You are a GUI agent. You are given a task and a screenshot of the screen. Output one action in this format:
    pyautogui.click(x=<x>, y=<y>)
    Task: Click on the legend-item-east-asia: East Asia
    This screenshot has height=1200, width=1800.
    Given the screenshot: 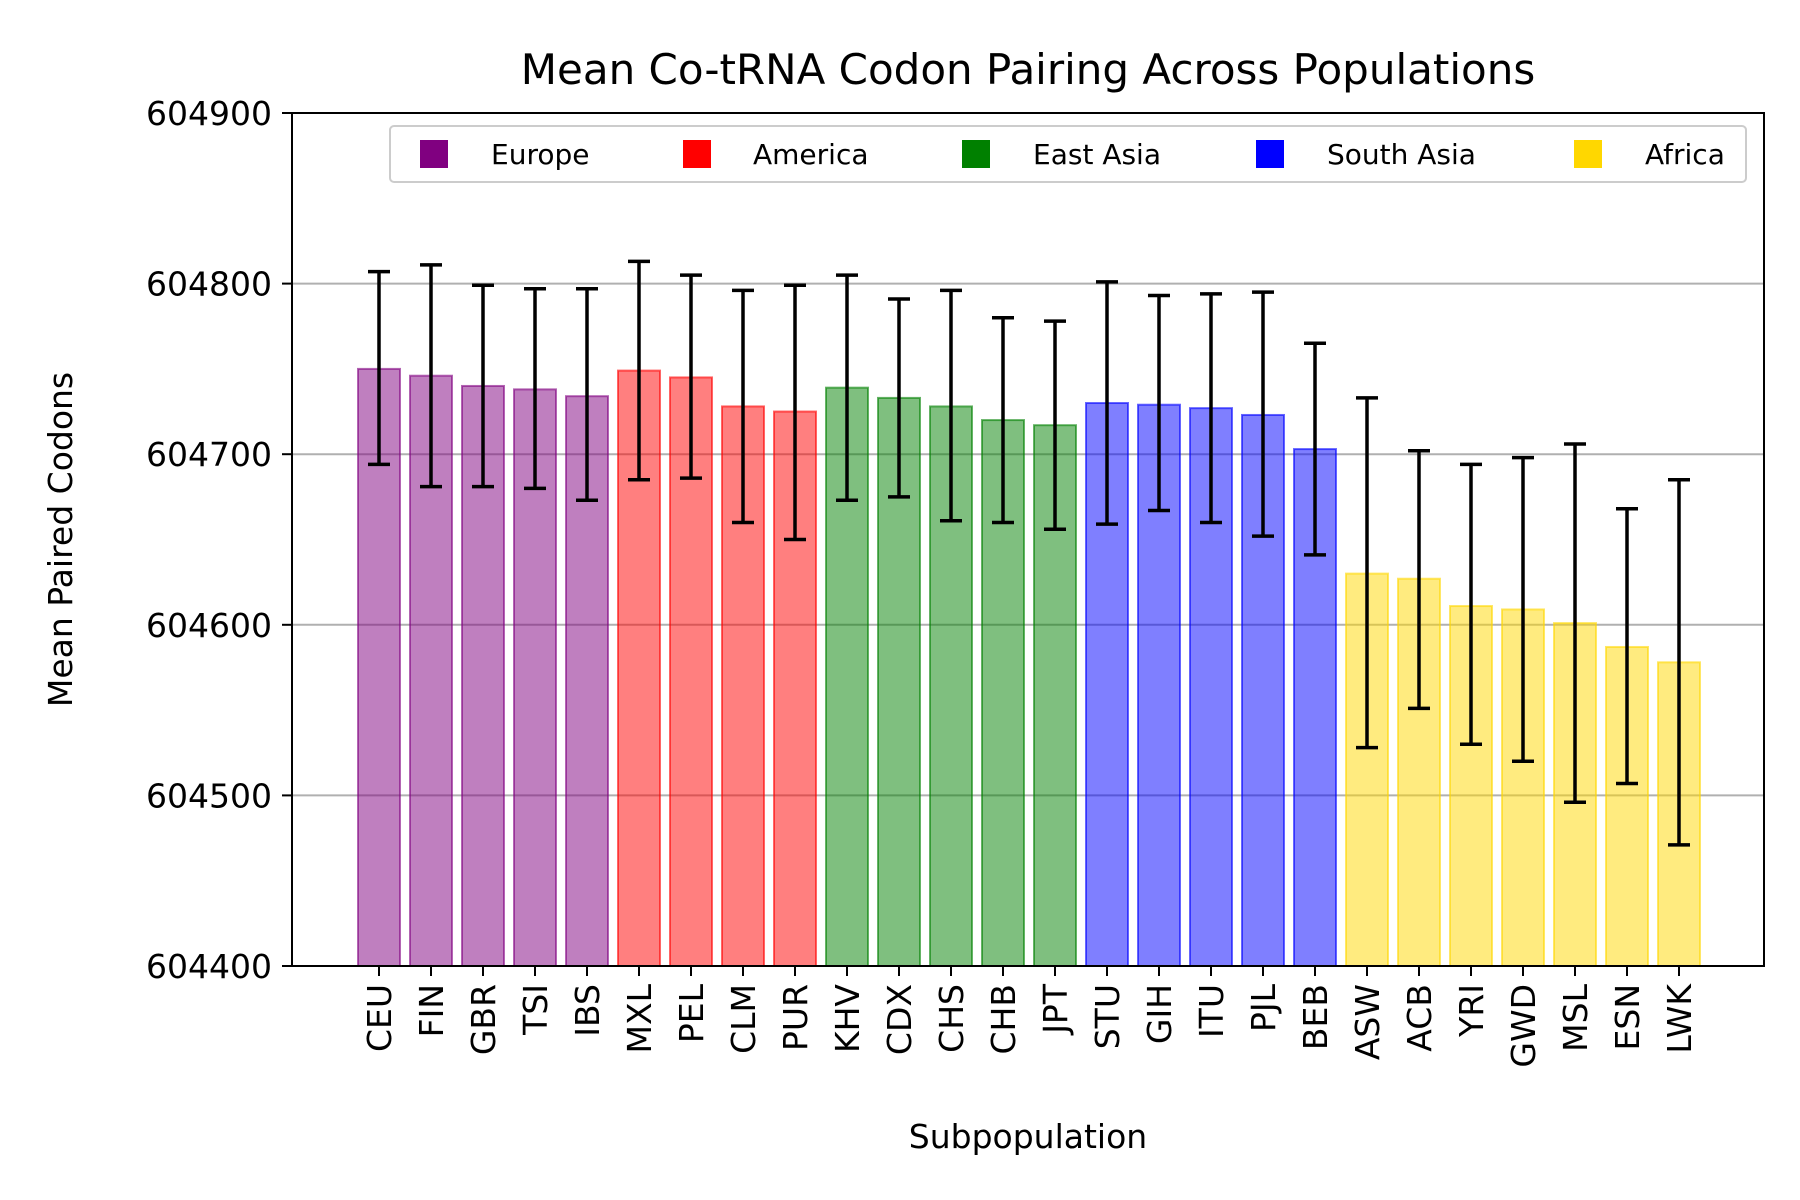 What is the action you would take?
    pyautogui.click(x=1061, y=154)
    